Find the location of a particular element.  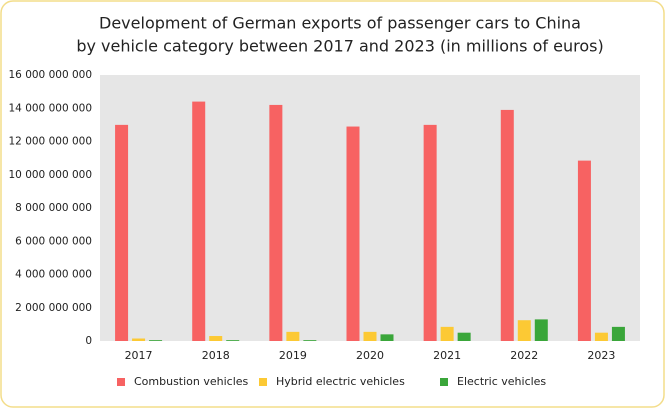

x-tick-label: 2017 is located at coordinates (139, 355).